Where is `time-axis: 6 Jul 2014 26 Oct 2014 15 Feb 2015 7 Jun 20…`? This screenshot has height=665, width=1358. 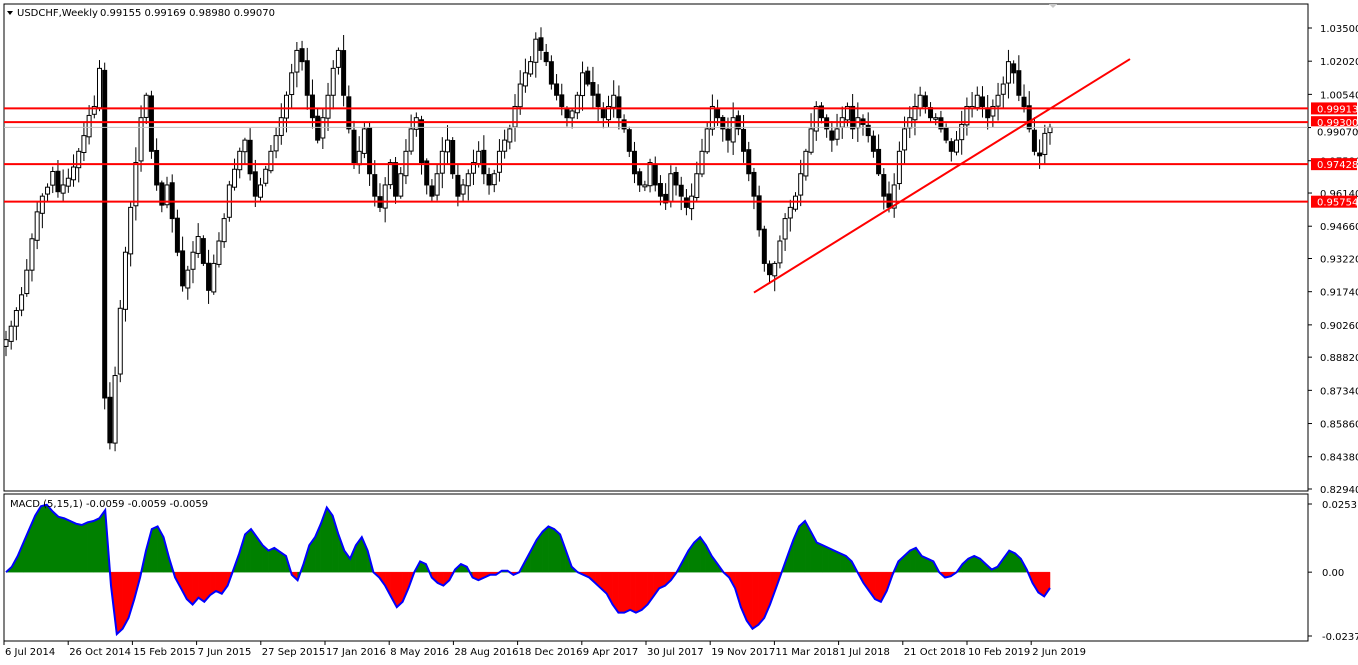 time-axis: 6 Jul 2014 26 Oct 2014 15 Feb 2015 7 Jun 20… is located at coordinates (544, 649).